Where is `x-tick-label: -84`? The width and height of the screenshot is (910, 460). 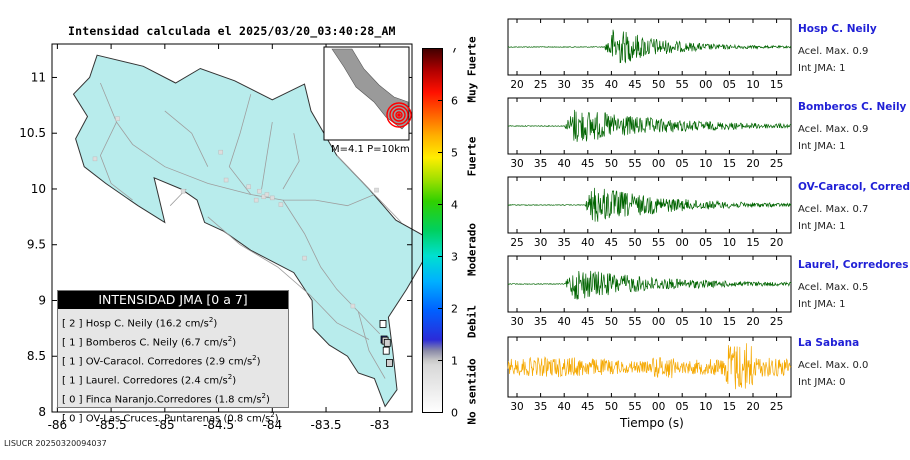
x-tick-label: -84 is located at coordinates (272, 425).